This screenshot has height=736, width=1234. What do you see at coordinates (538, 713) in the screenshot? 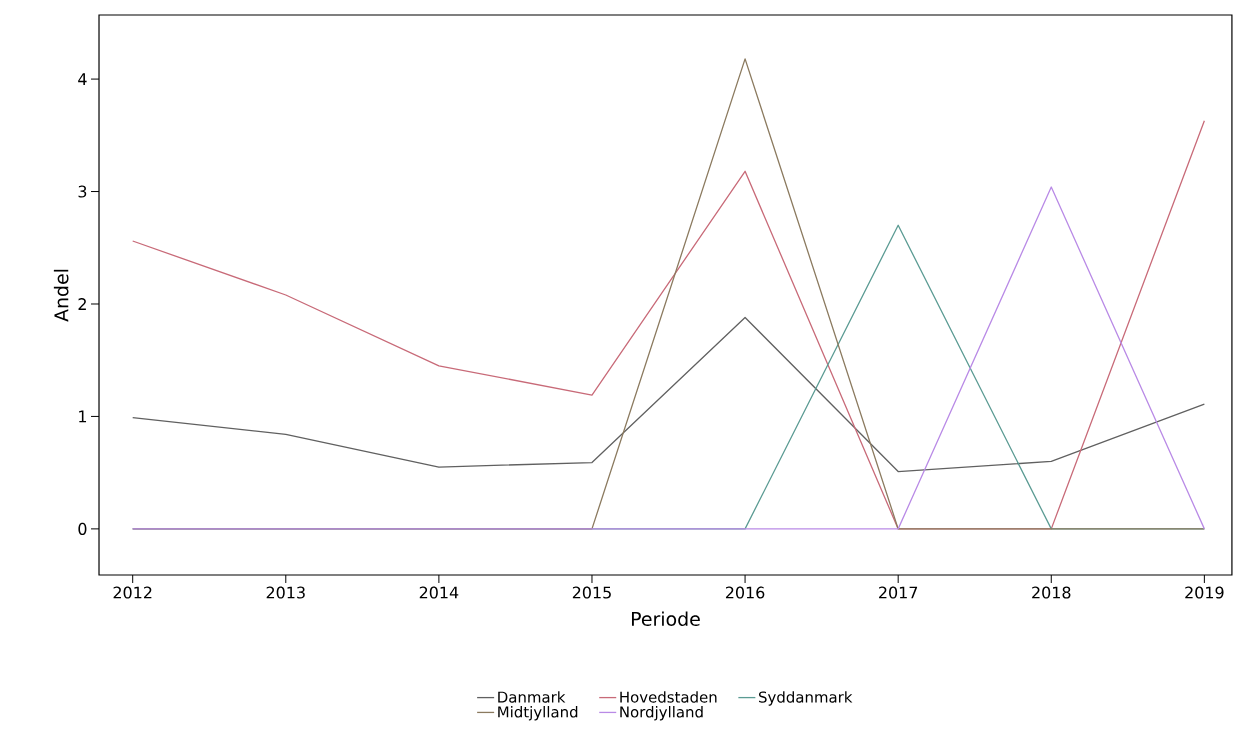
I see `legend-label: Midtjylland` at bounding box center [538, 713].